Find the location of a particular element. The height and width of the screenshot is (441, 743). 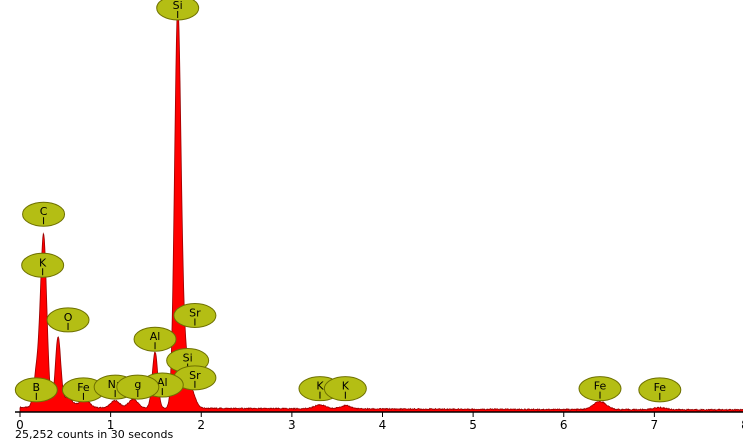

peak-label-b: B is located at coordinates (36, 390).